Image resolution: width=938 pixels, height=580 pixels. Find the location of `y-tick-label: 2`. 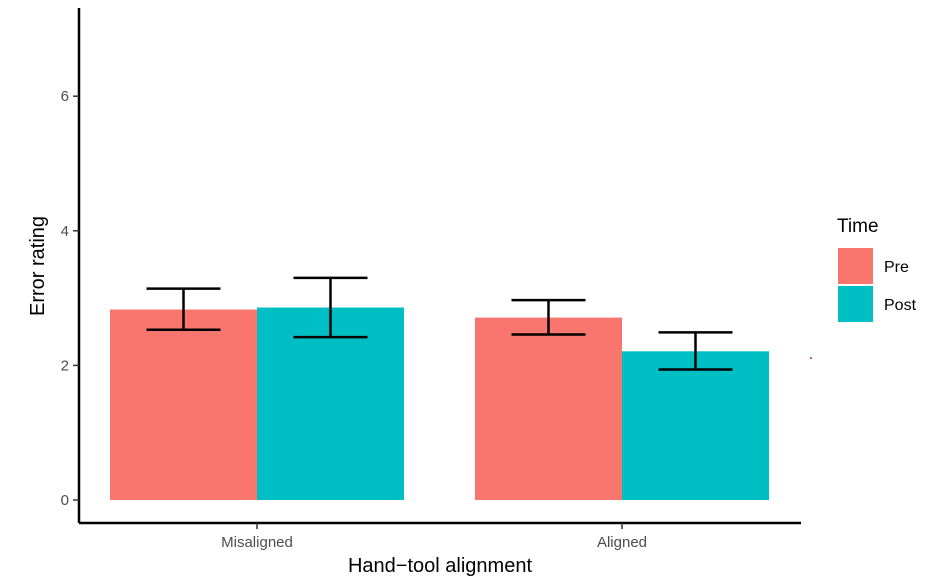

y-tick-label: 2 is located at coordinates (65, 365).